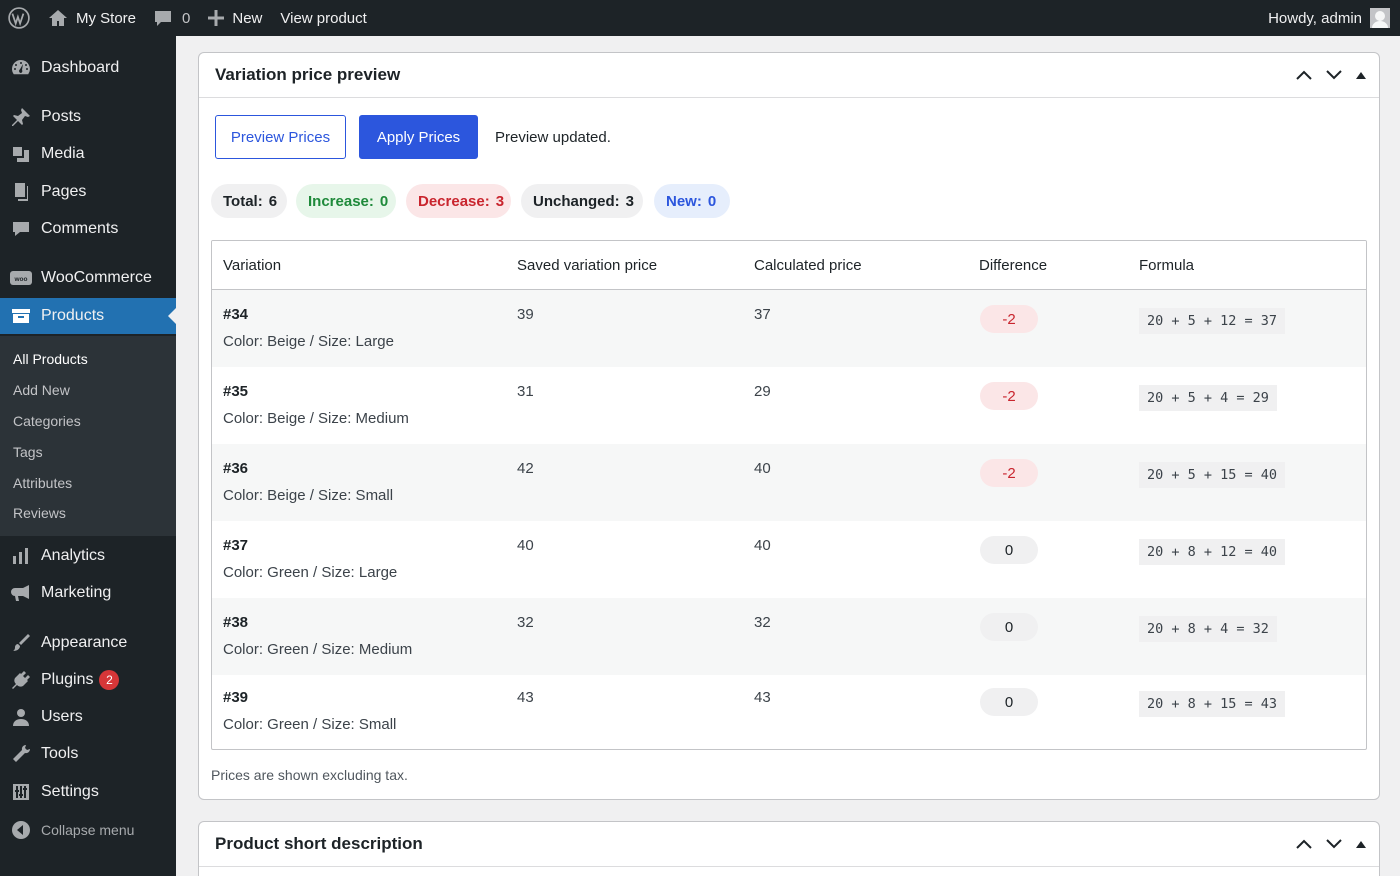 Image resolution: width=1400 pixels, height=876 pixels. What do you see at coordinates (41, 390) in the screenshot?
I see `submenu-add-new: Add New` at bounding box center [41, 390].